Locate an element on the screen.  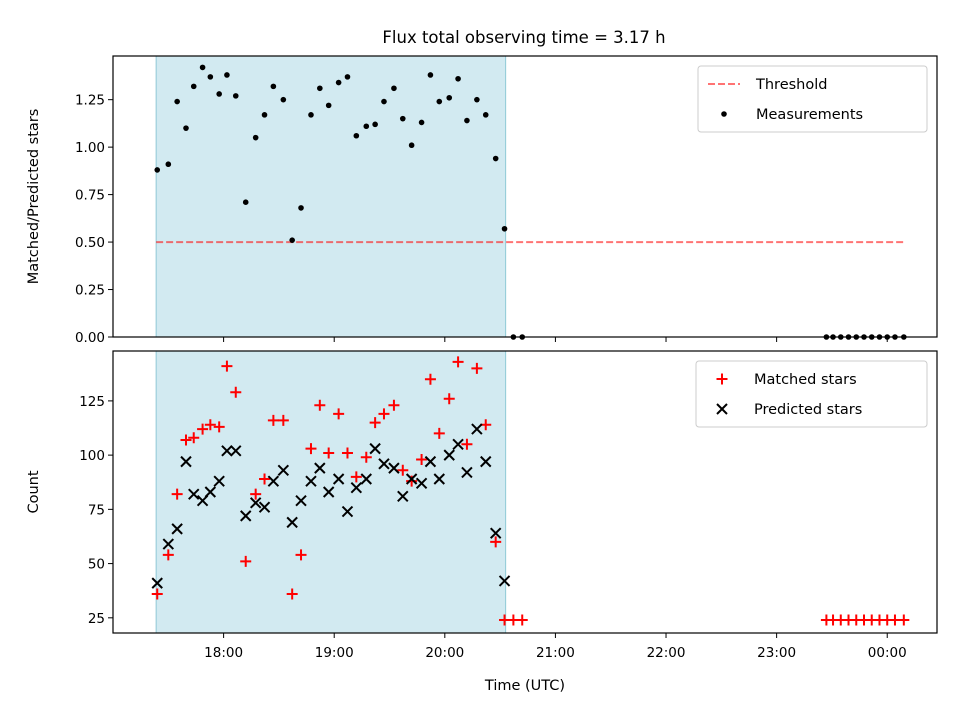
legend-label: Matched stars is located at coordinates (805, 380).